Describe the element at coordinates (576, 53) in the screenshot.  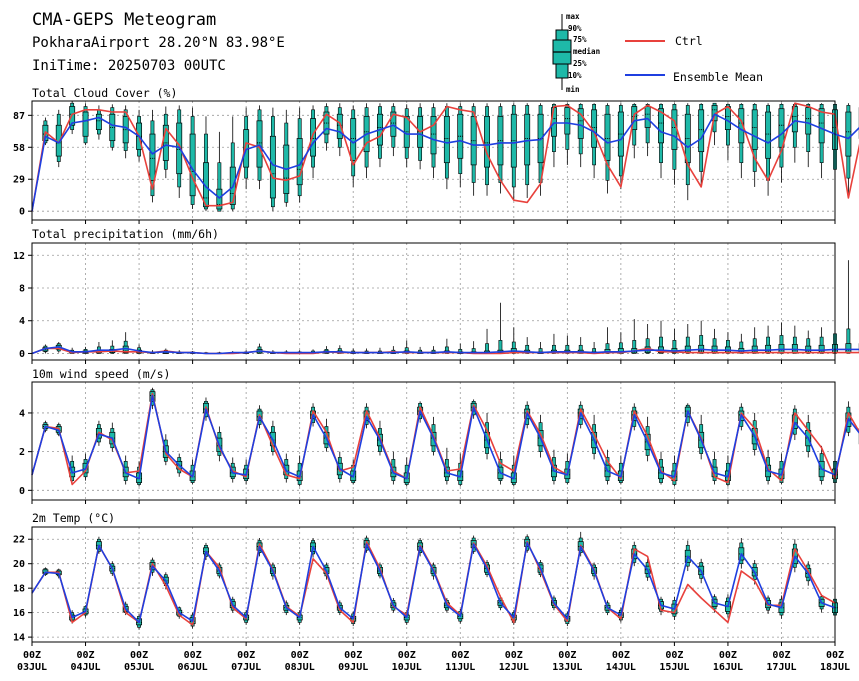
I see `box-legend: max 90% 75% median 25% 10% min` at that location.